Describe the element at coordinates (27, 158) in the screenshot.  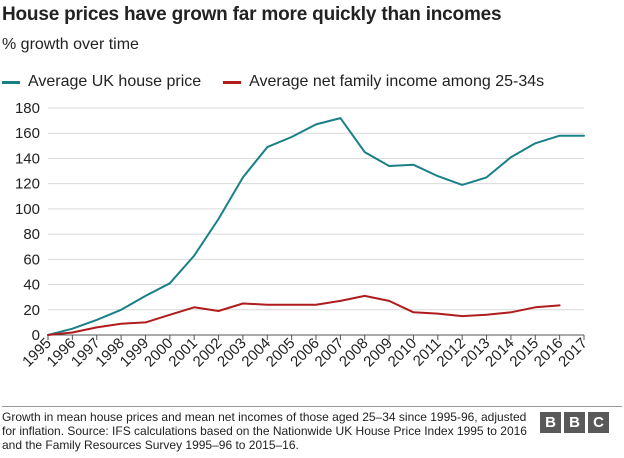
I see `y-tick-label: 140` at that location.